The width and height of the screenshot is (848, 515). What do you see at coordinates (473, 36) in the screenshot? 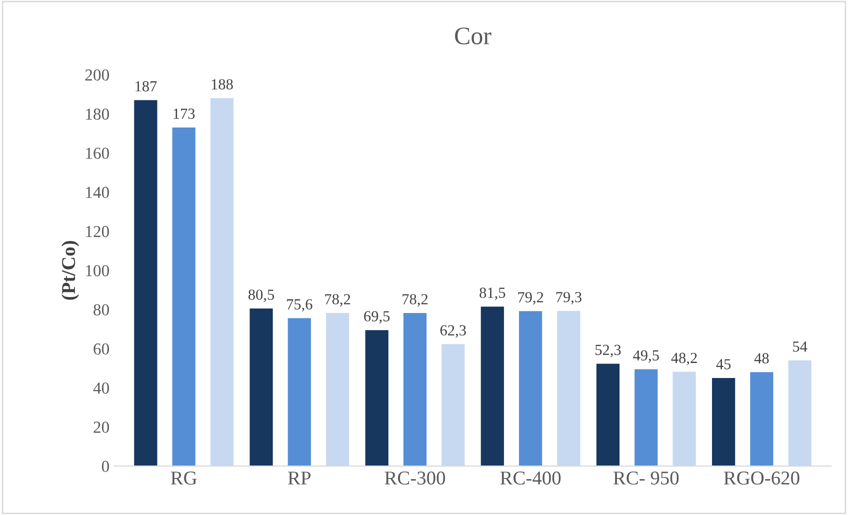
I see `chart-title: Cor` at bounding box center [473, 36].